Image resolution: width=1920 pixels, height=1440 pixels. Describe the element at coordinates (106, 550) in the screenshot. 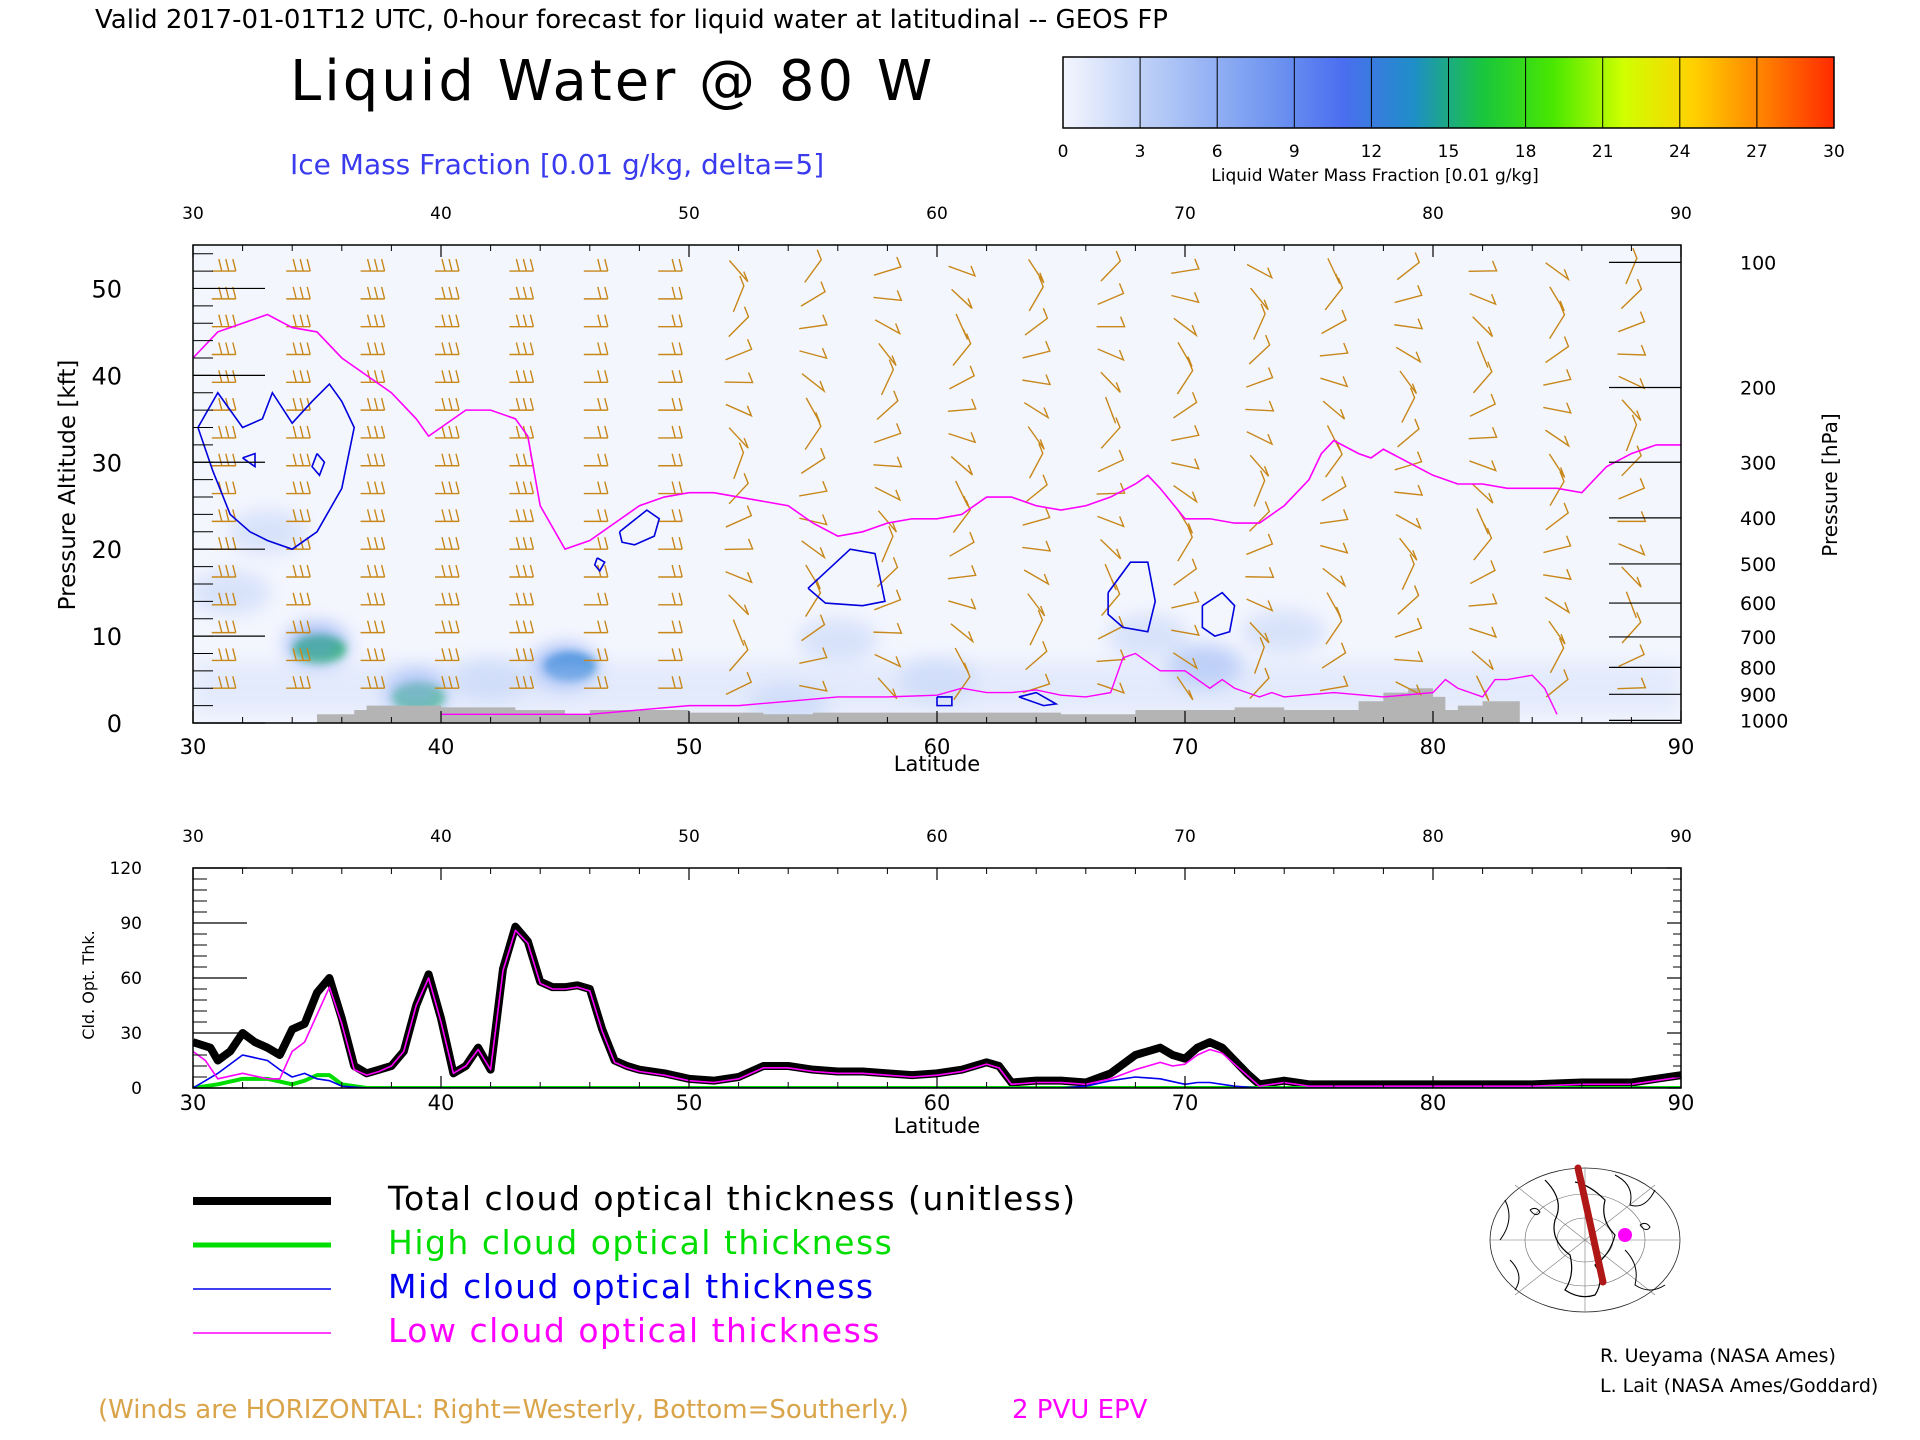

I see `y-tick-label: 20` at that location.